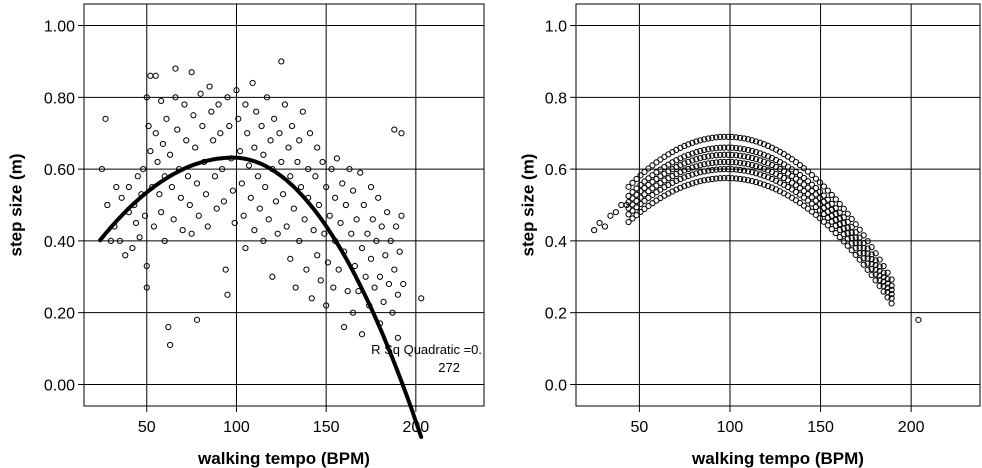  I want to click on y-tick-label: 0.8, so click(556, 98).